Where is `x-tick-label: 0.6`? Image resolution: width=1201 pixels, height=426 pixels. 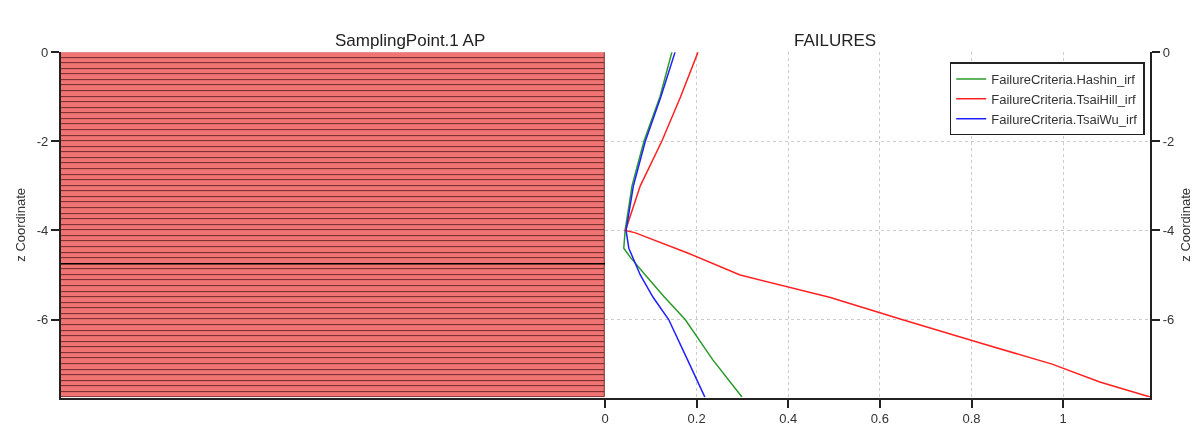 x-tick-label: 0.6 is located at coordinates (879, 418).